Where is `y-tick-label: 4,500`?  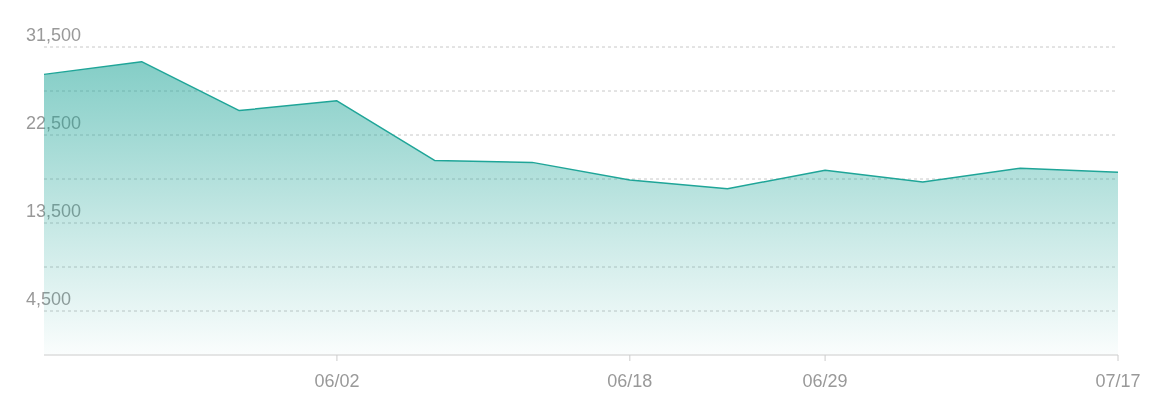 y-tick-label: 4,500 is located at coordinates (49, 299).